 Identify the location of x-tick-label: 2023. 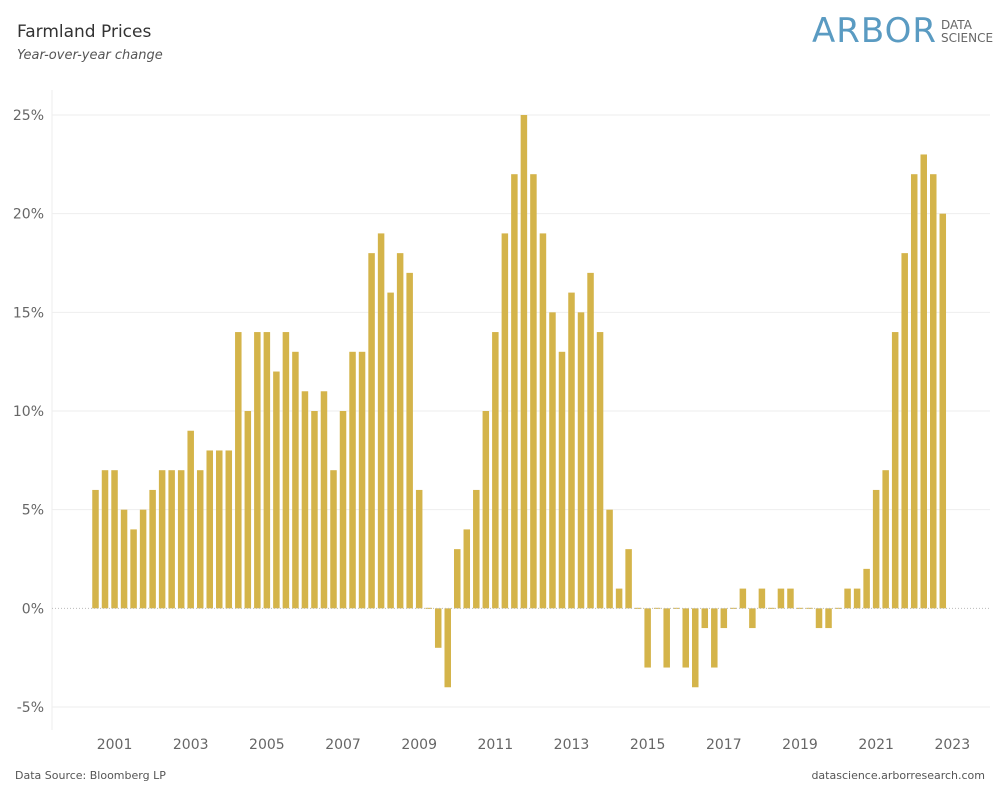
(952, 745).